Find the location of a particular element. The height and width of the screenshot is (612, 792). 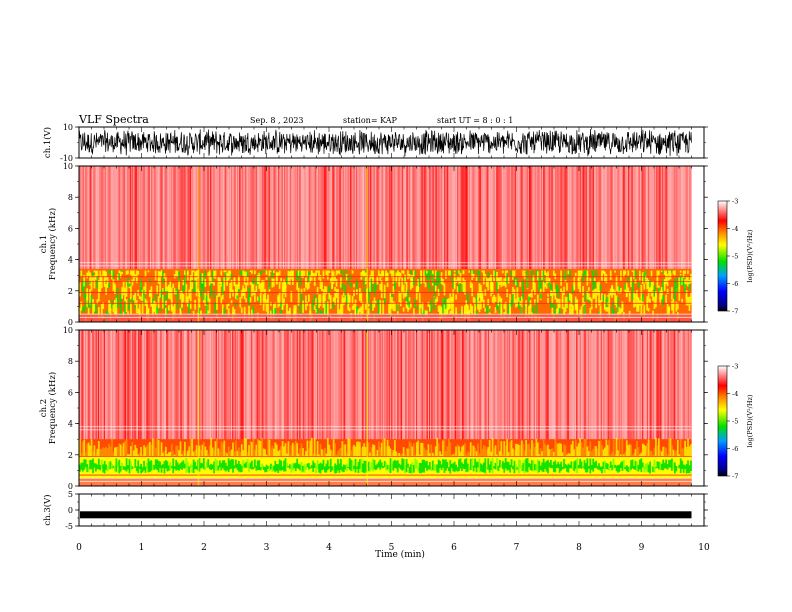

ch1-colorbar-tick-label: -6 is located at coordinates (735, 284).